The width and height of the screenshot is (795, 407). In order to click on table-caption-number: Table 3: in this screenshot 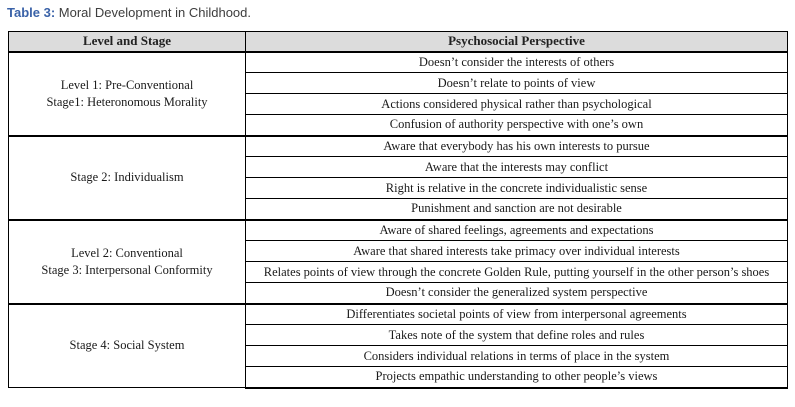, I will do `click(31, 12)`.